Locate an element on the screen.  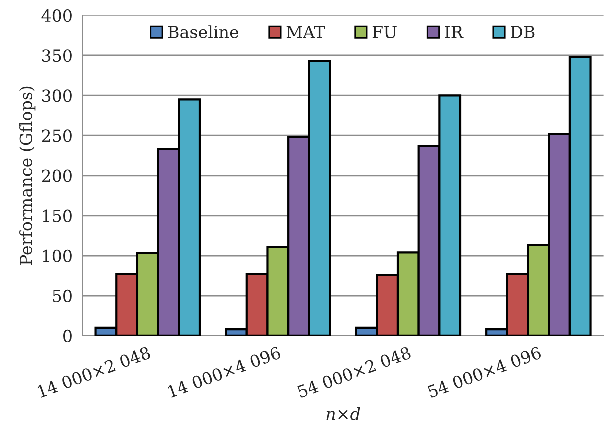
legend-label: IR is located at coordinates (454, 32).